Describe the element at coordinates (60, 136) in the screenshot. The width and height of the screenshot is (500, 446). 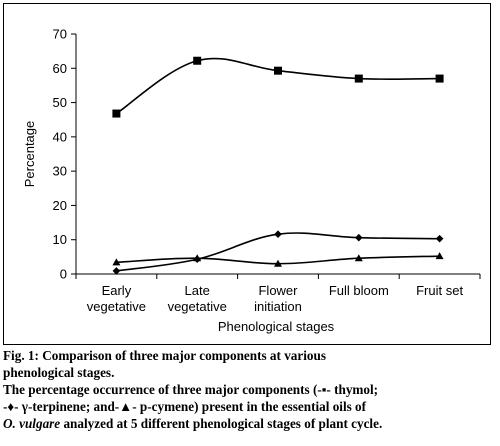
I see `y-tick-label: 40` at that location.